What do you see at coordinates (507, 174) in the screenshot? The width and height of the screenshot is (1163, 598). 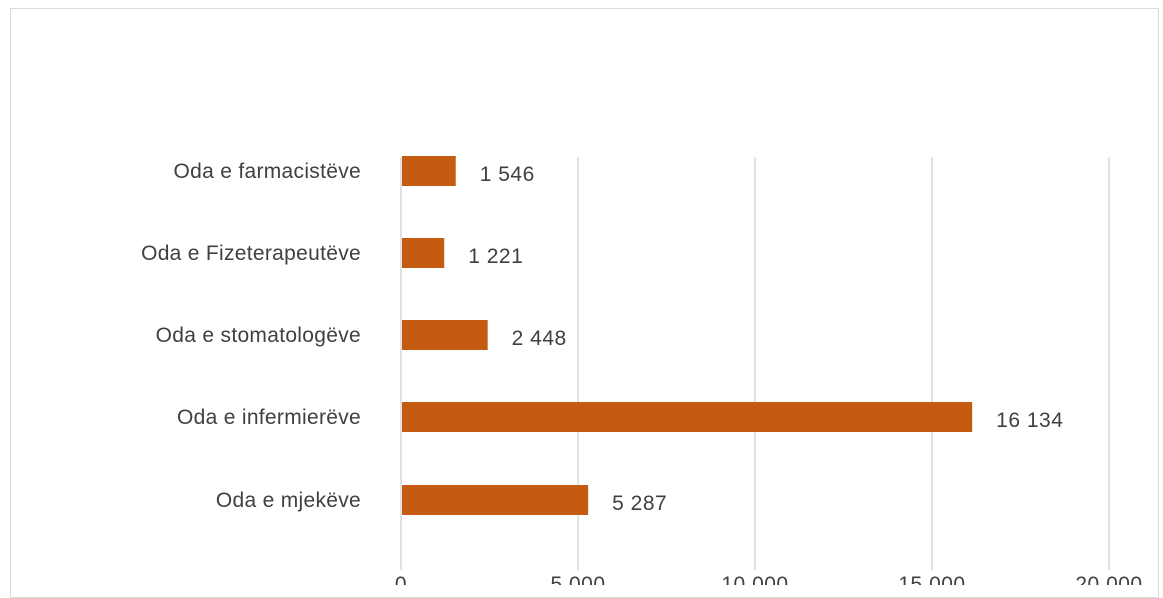 I see `data-label: 1 546` at bounding box center [507, 174].